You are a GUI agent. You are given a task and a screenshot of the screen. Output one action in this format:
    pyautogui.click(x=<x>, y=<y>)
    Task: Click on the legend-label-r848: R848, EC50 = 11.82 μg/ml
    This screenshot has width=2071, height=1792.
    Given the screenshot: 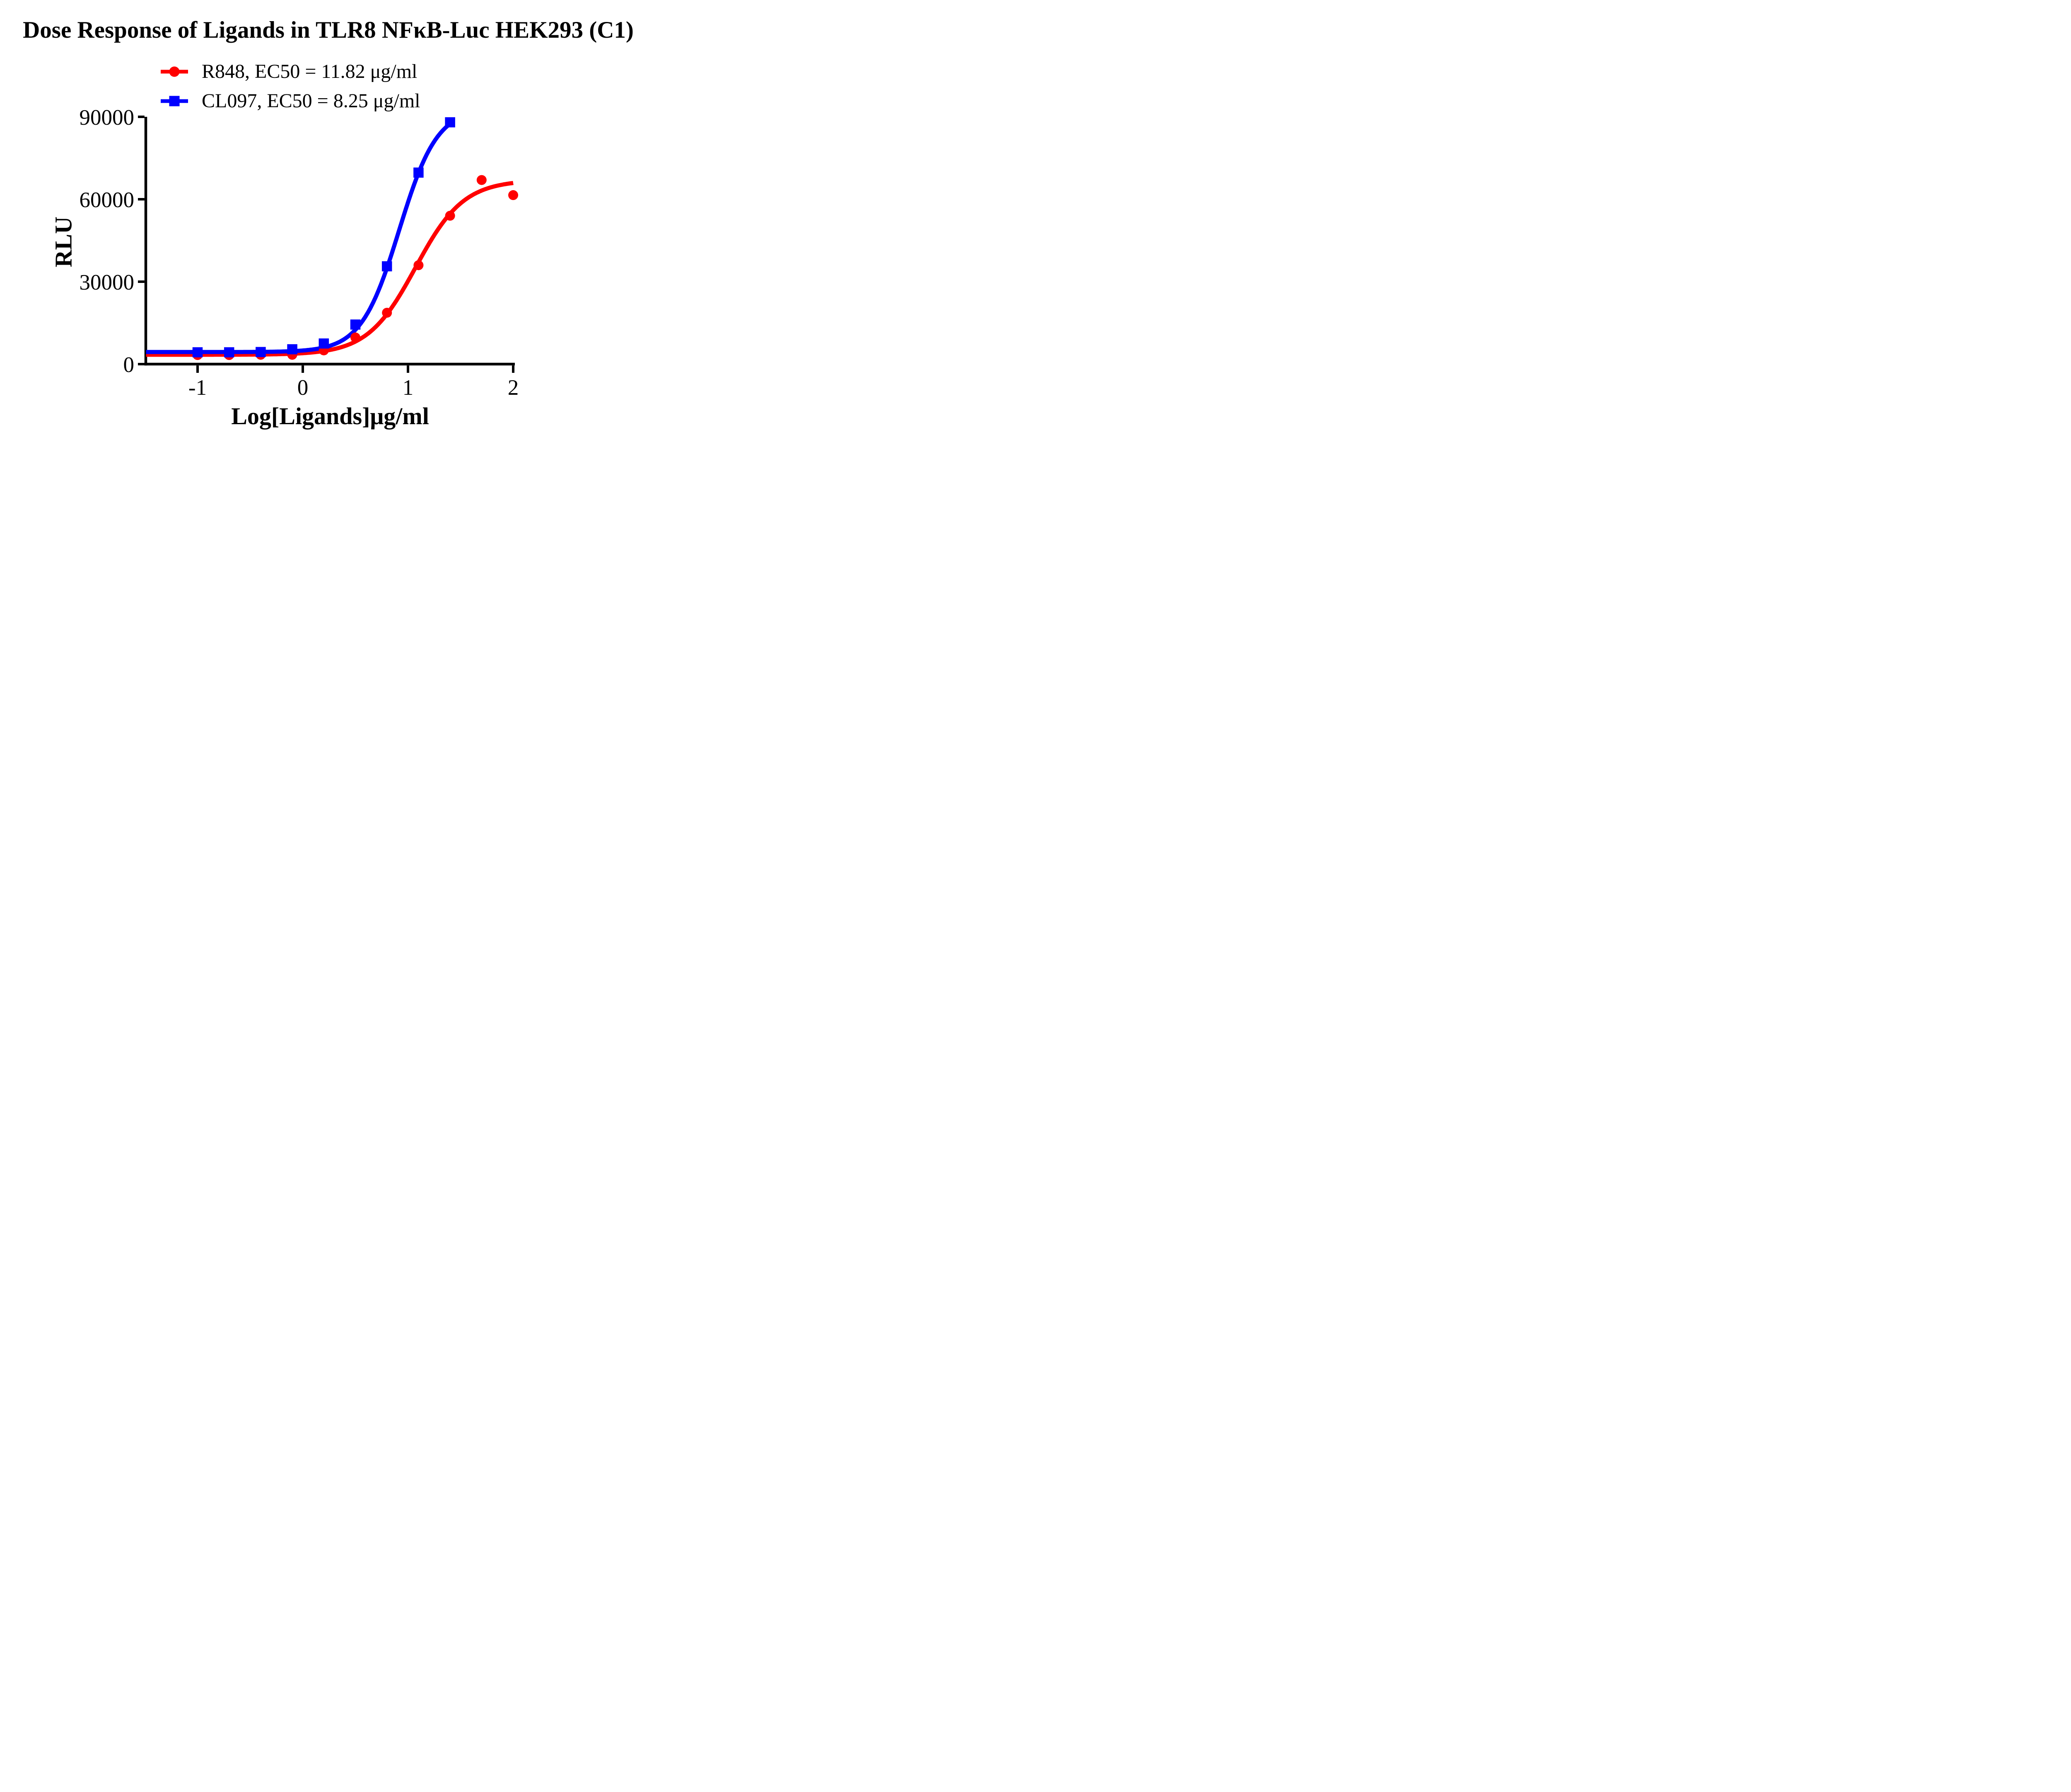 What is the action you would take?
    pyautogui.click(x=310, y=71)
    